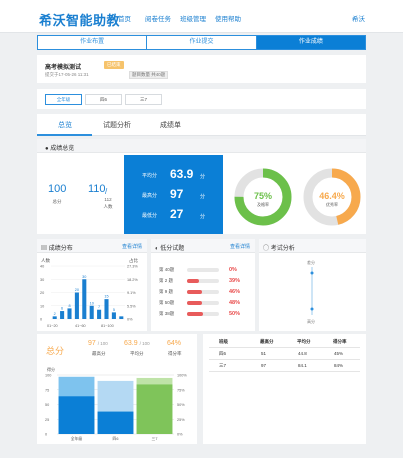 The image size is (403, 458). What do you see at coordinates (204, 293) in the screenshot?
I see `low-score-question-row: 第 9 题 46%` at bounding box center [204, 293].